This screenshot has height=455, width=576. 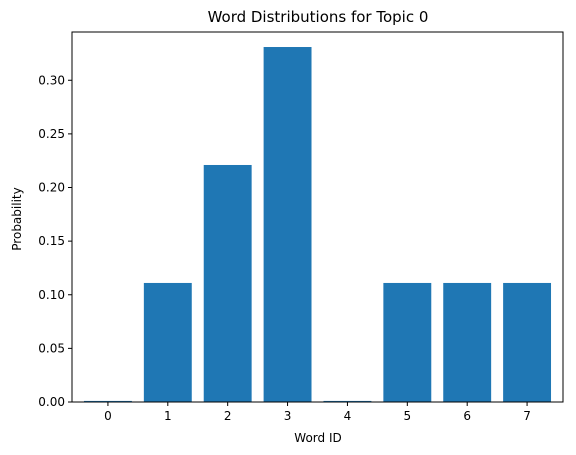 I want to click on x-axis-label: Word ID, so click(x=317, y=438).